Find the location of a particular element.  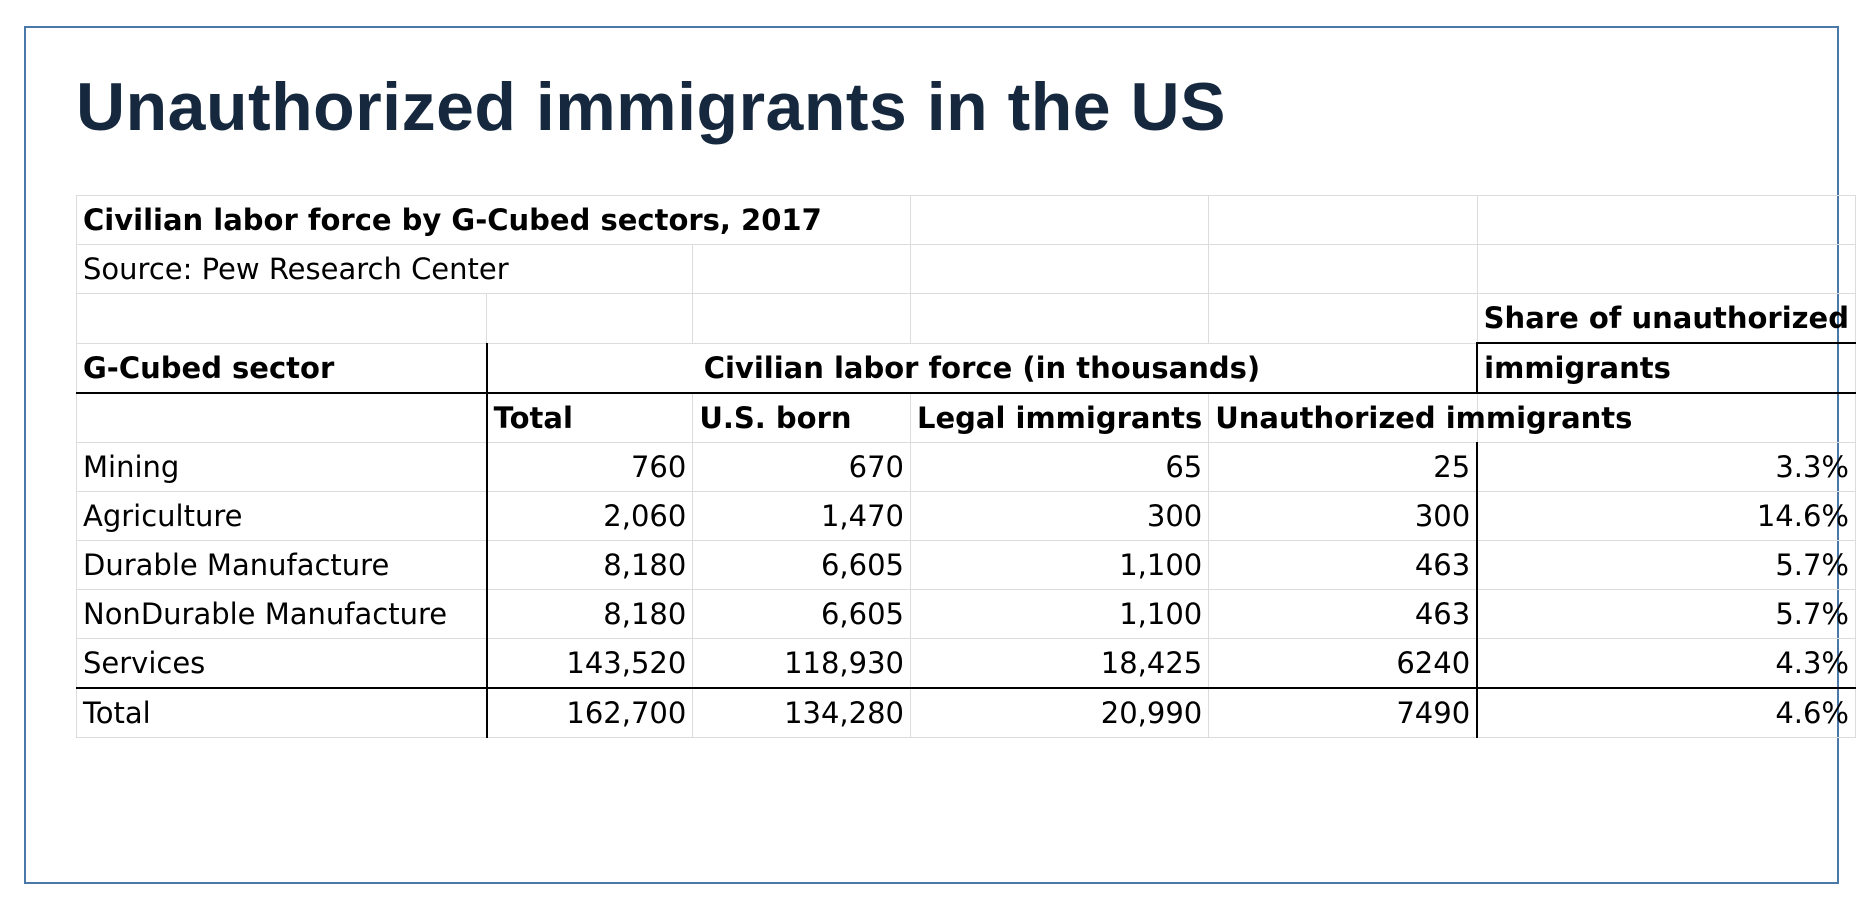

total-cell: 760 is located at coordinates (589, 467).